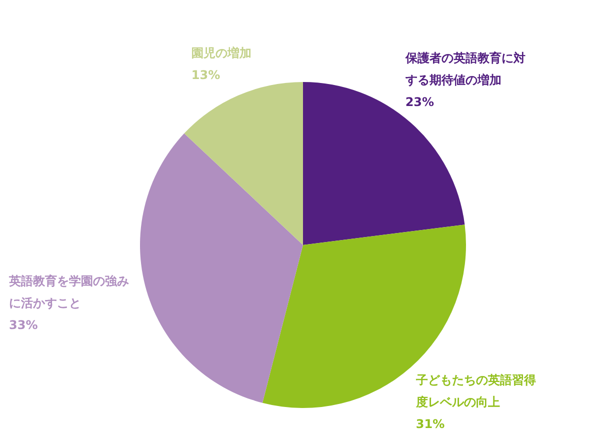 This screenshot has width=600, height=437. I want to click on slice-label: 園児の増加, so click(221, 53).